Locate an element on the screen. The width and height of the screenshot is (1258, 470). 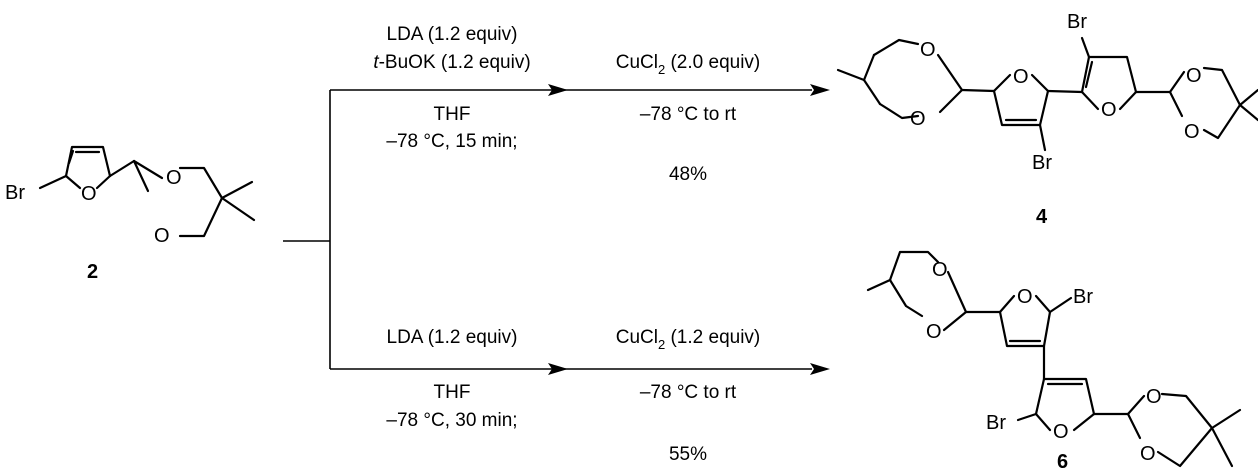
tbuok-italic-prefix: t is located at coordinates (376, 62).